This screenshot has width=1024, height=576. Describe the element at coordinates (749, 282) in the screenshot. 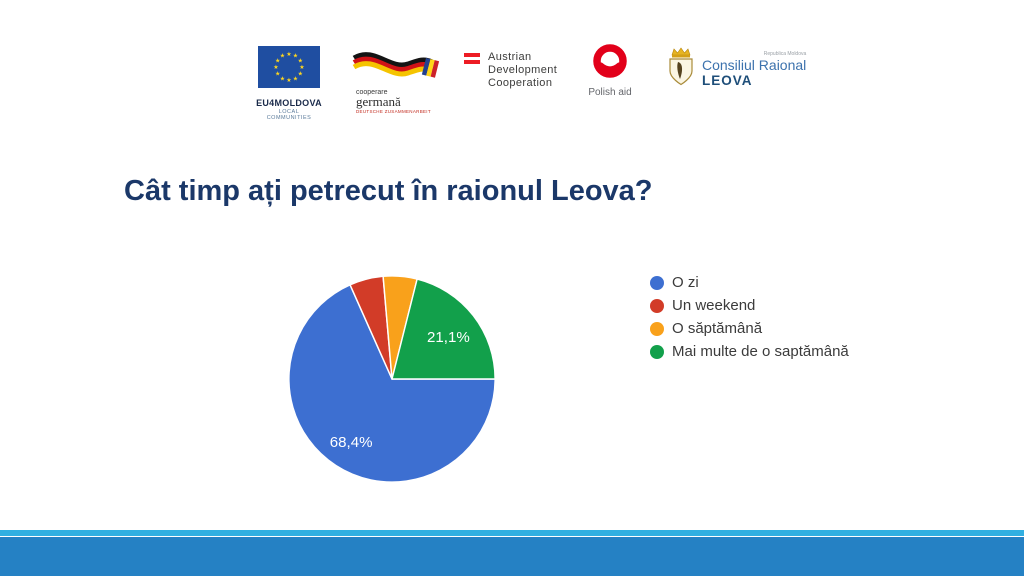

I see `legend-item-o-zi: O zi` at that location.